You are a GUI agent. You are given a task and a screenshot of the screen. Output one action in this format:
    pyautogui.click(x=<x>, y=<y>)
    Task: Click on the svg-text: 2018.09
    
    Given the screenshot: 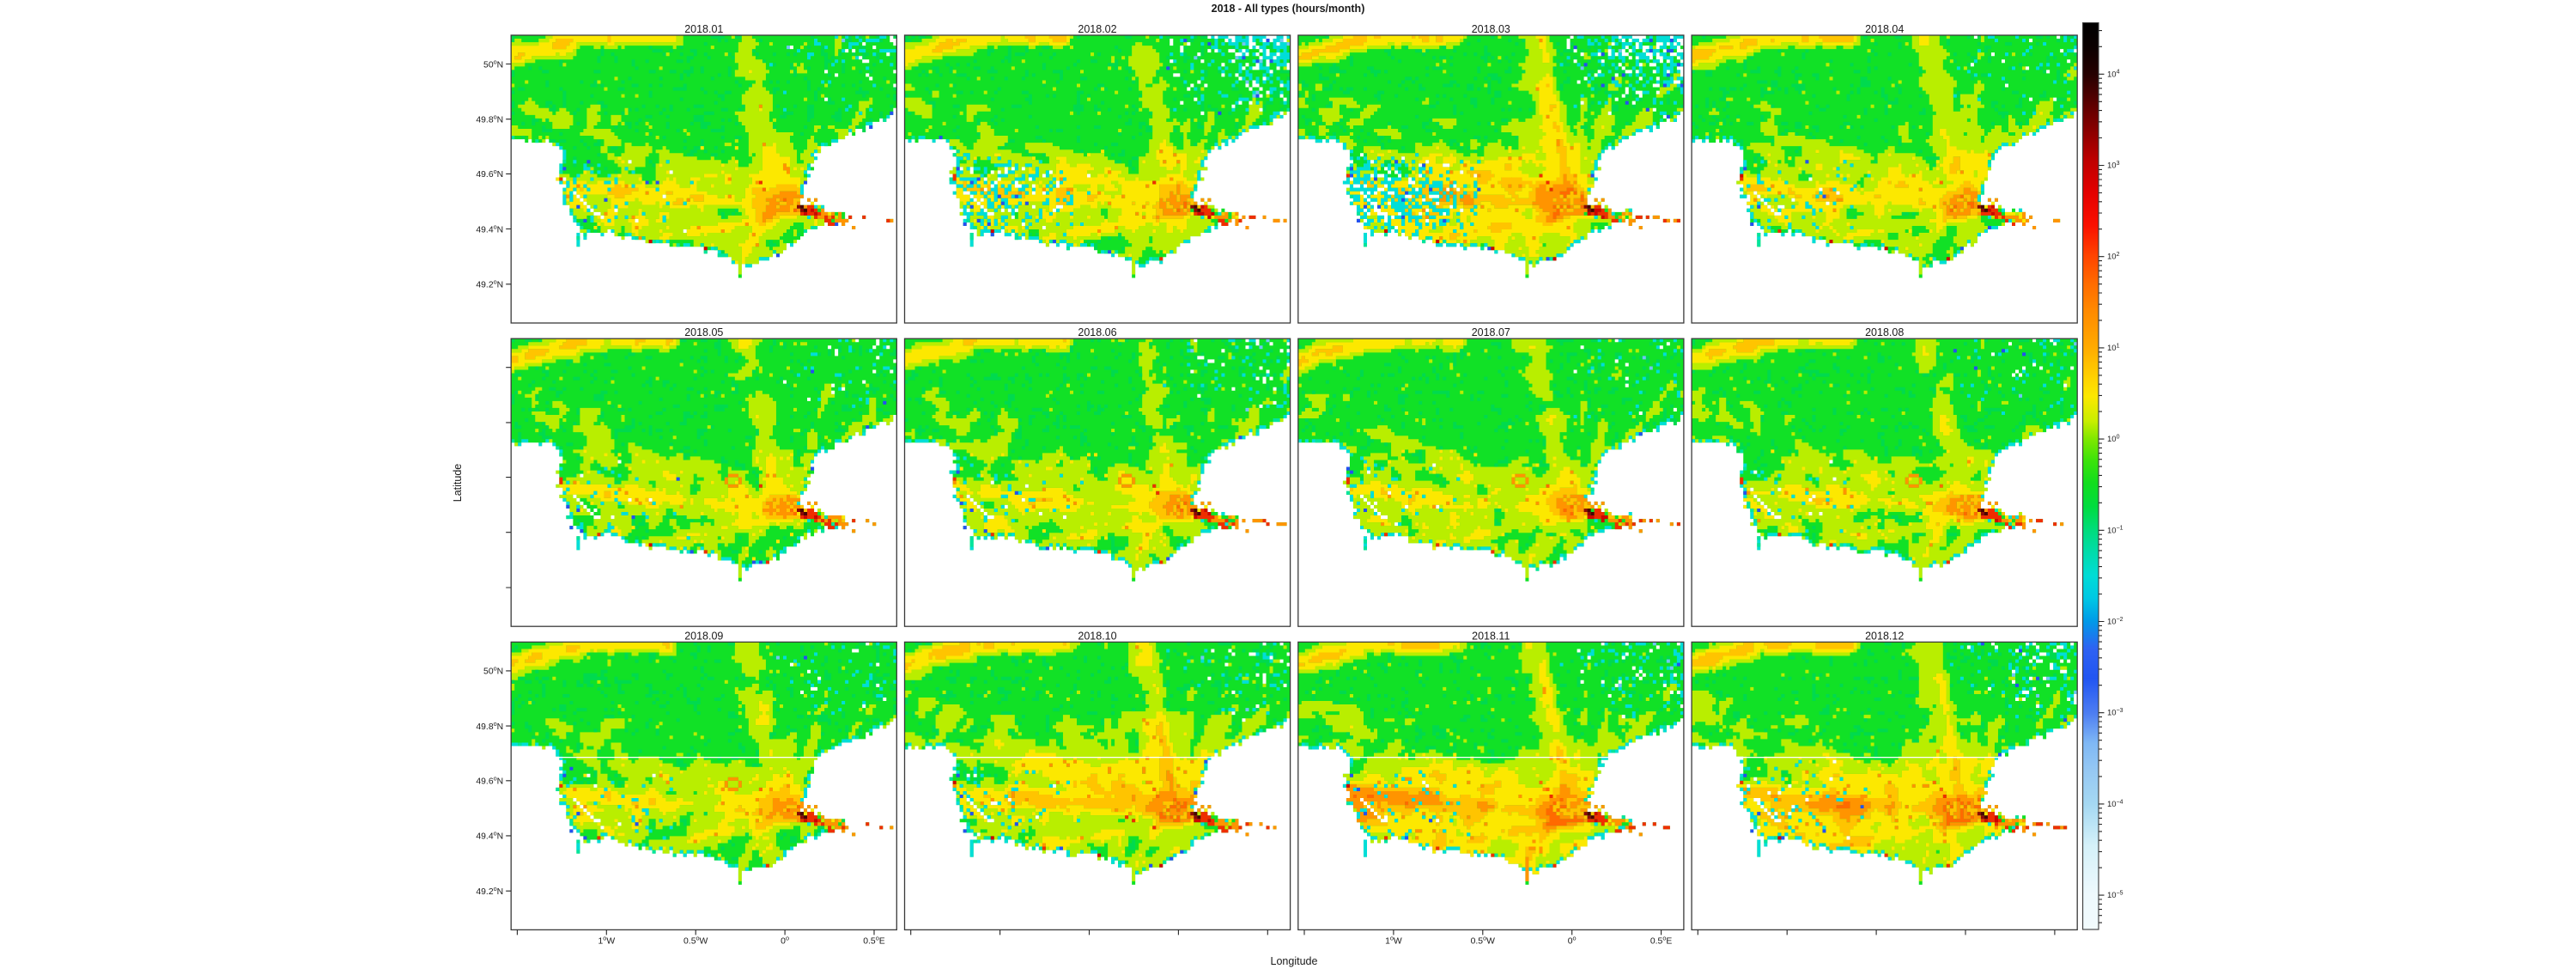 What is the action you would take?
    pyautogui.click(x=704, y=636)
    